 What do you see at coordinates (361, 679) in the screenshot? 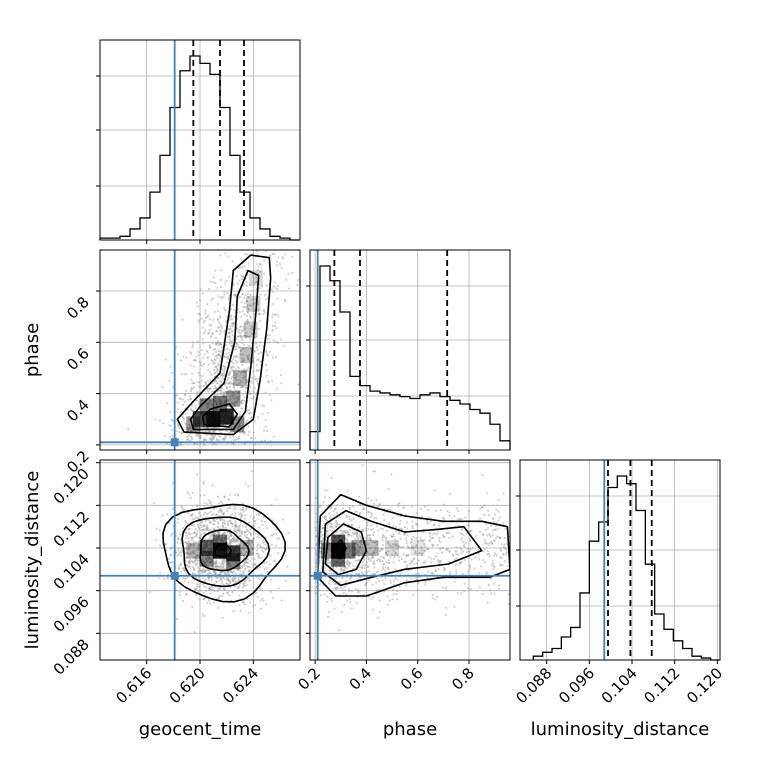
I see `x-tick-label-phase: 0.4` at bounding box center [361, 679].